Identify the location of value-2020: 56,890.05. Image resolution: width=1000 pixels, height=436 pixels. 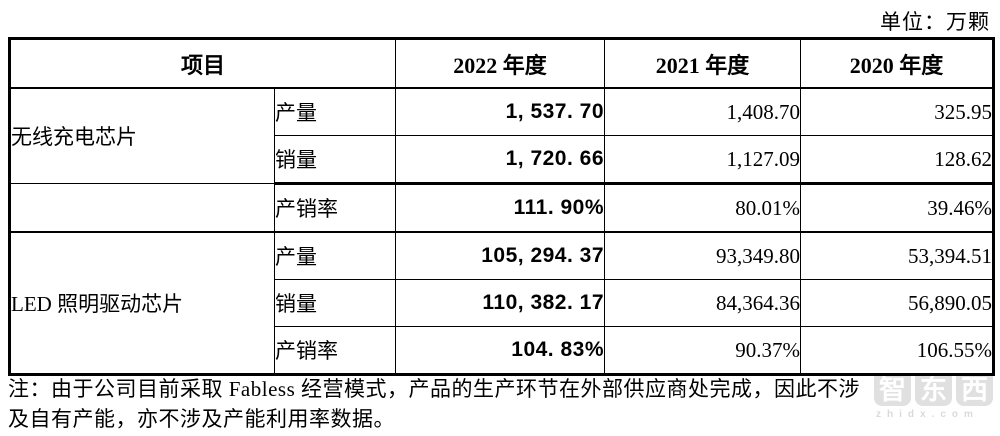
(897, 303).